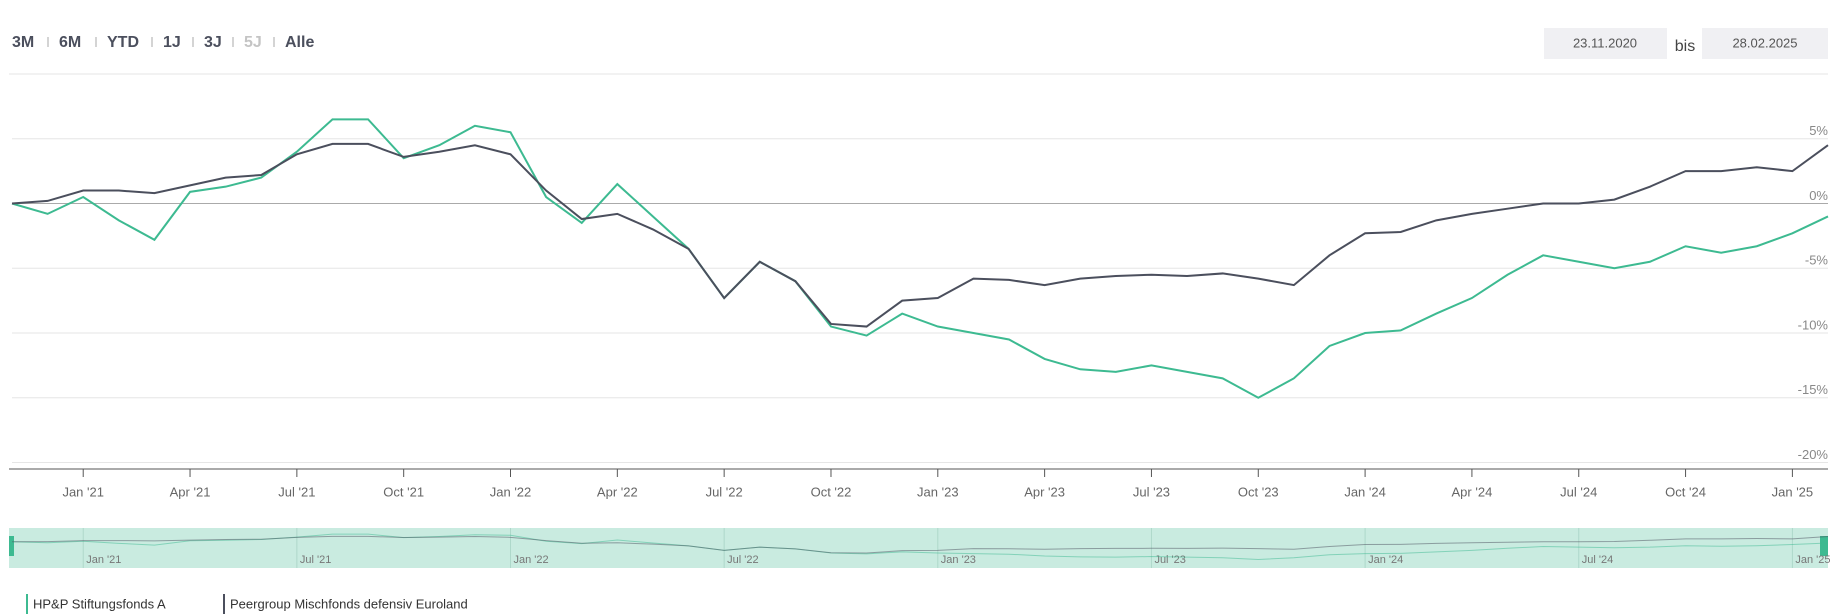 Image resolution: width=1837 pixels, height=616 pixels. I want to click on navigator-label: Jul '23, so click(1169, 560).